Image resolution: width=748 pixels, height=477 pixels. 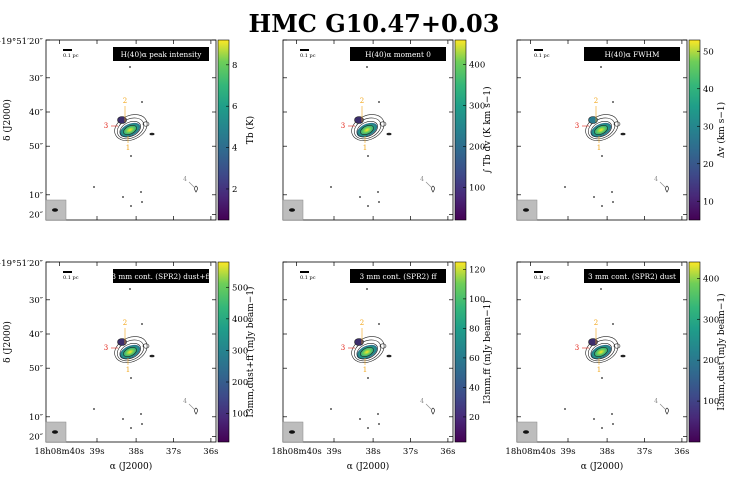 What do you see at coordinates (131, 466) in the screenshot?
I see `x-axis-label: α (J2000)` at bounding box center [131, 466].